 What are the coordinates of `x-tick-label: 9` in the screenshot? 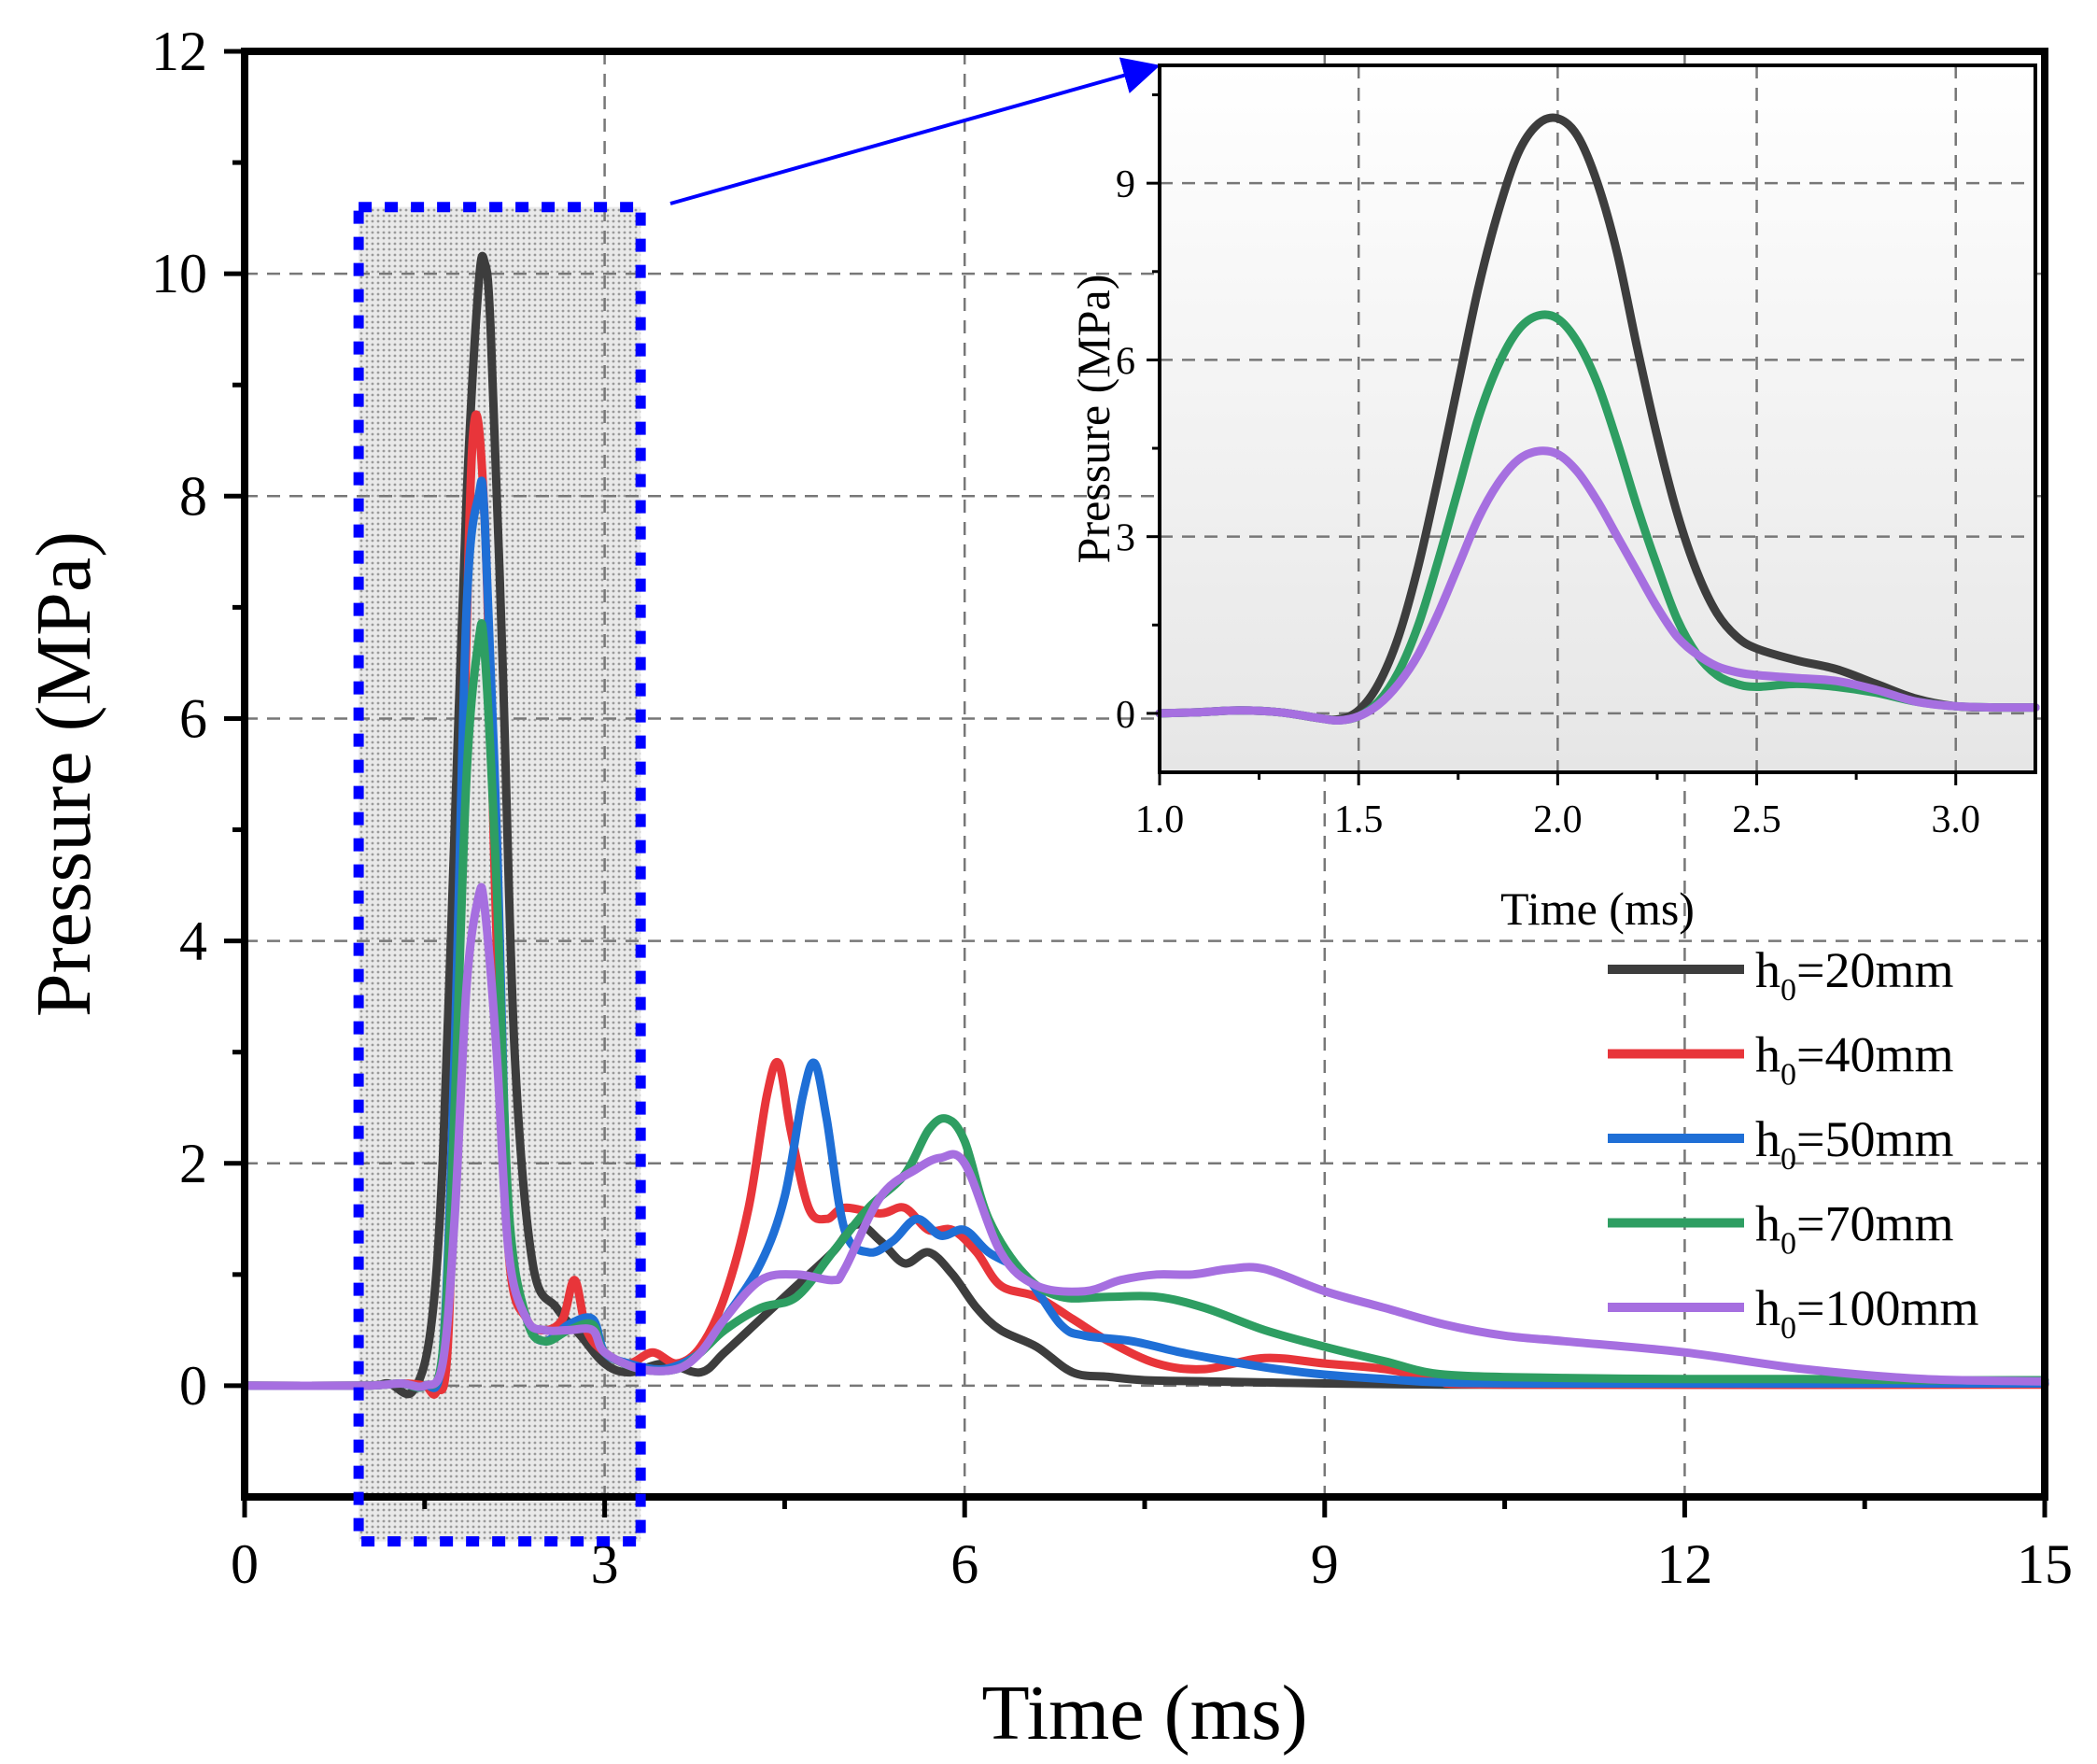 It's located at (1325, 1564).